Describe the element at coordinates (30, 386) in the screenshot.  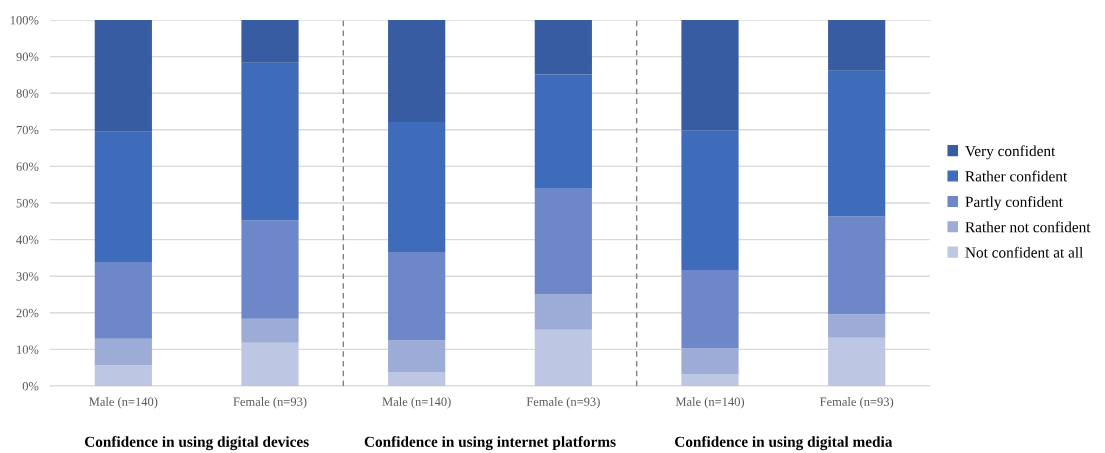
I see `y-tick-label: 0%` at that location.